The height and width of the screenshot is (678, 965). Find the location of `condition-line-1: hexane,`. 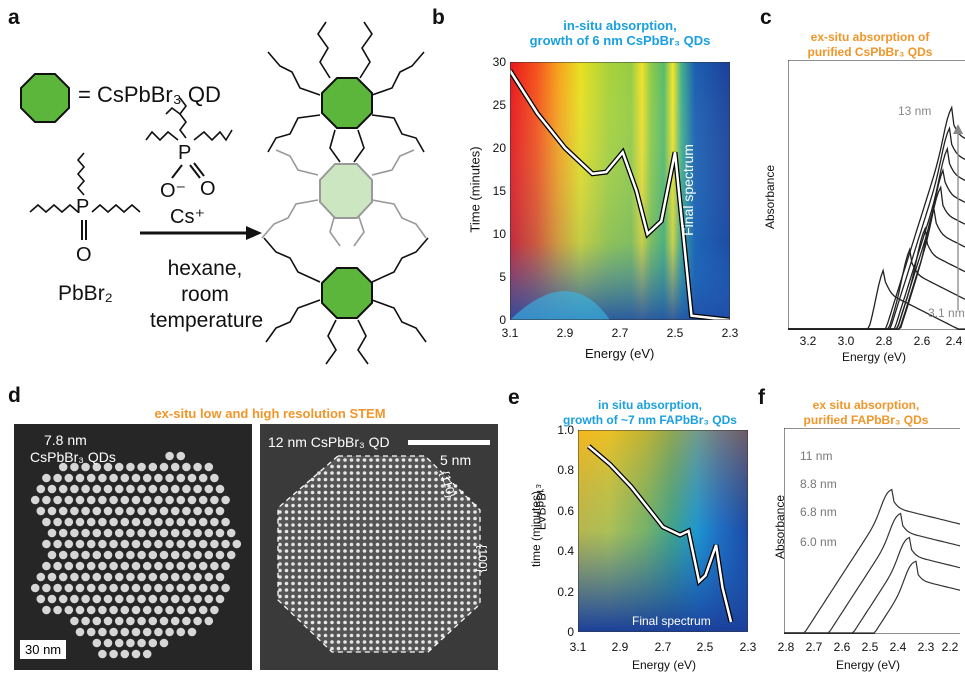

condition-line-1: hexane, is located at coordinates (205, 268).